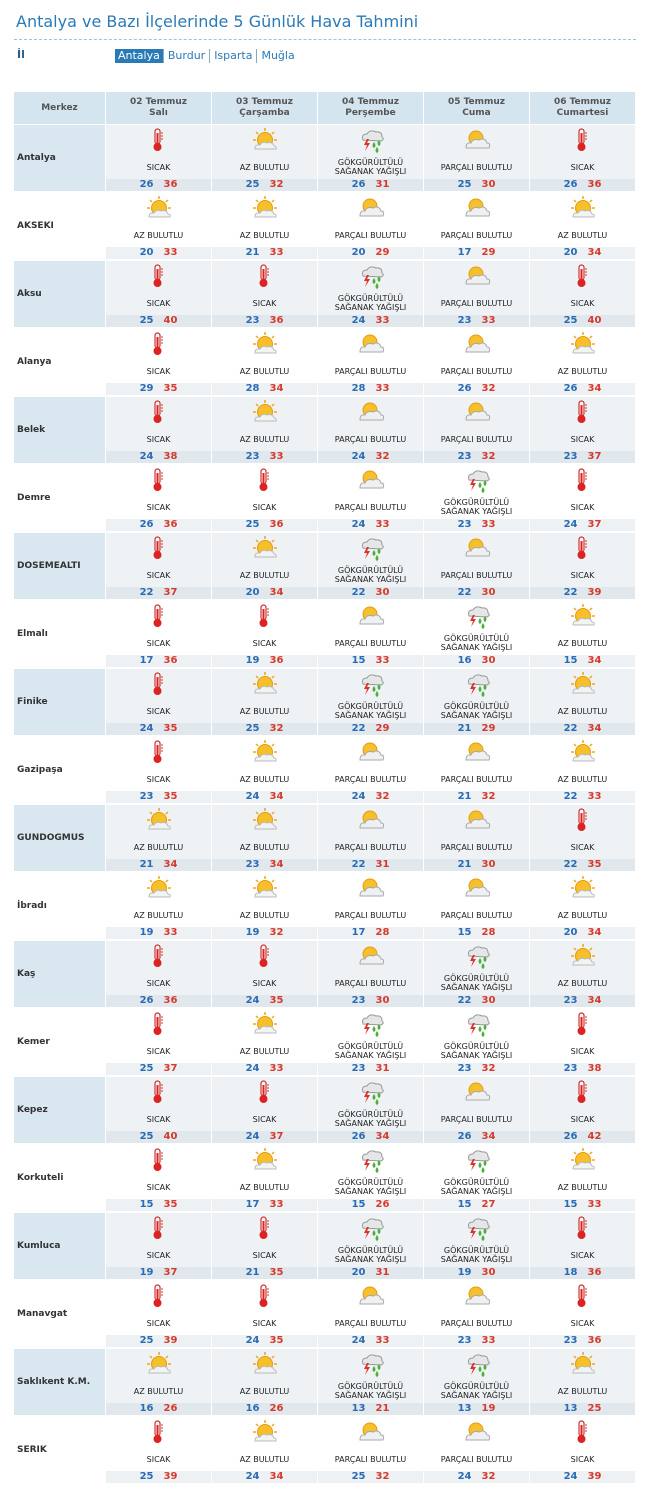 Image resolution: width=650 pixels, height=1504 pixels. Describe the element at coordinates (464, 388) in the screenshot. I see `min-temp: 26` at that location.